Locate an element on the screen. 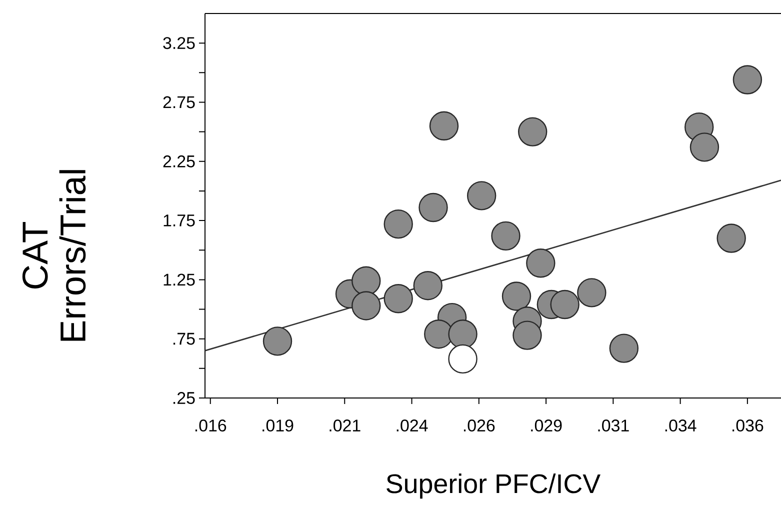  x-tick-label: .021 is located at coordinates (345, 426).